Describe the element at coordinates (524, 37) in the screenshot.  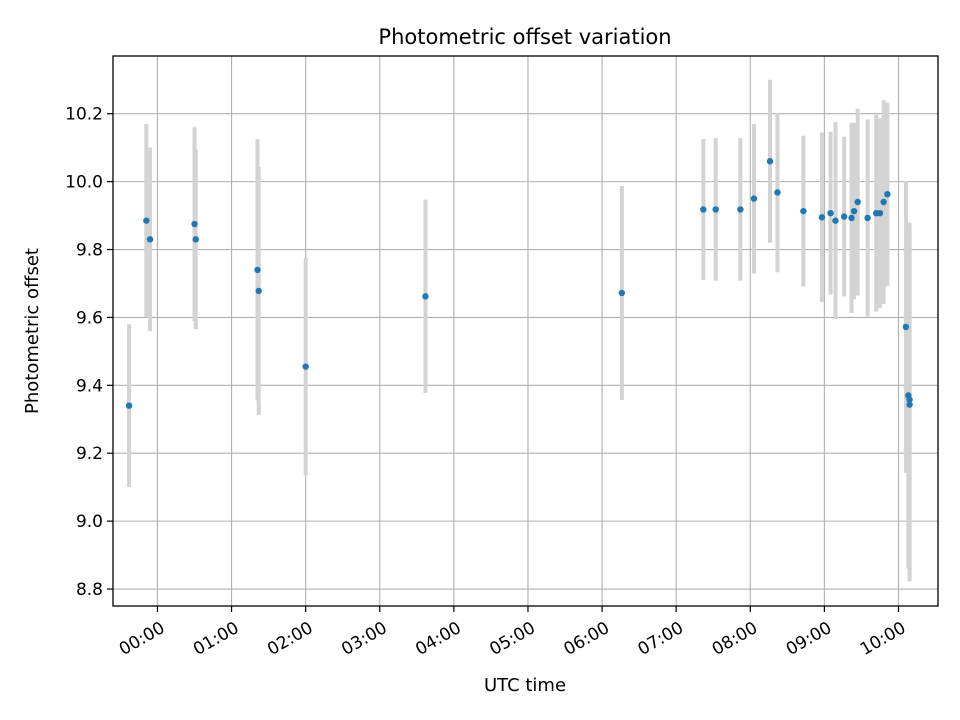
I see `chart-title: Photometric offset variation` at that location.